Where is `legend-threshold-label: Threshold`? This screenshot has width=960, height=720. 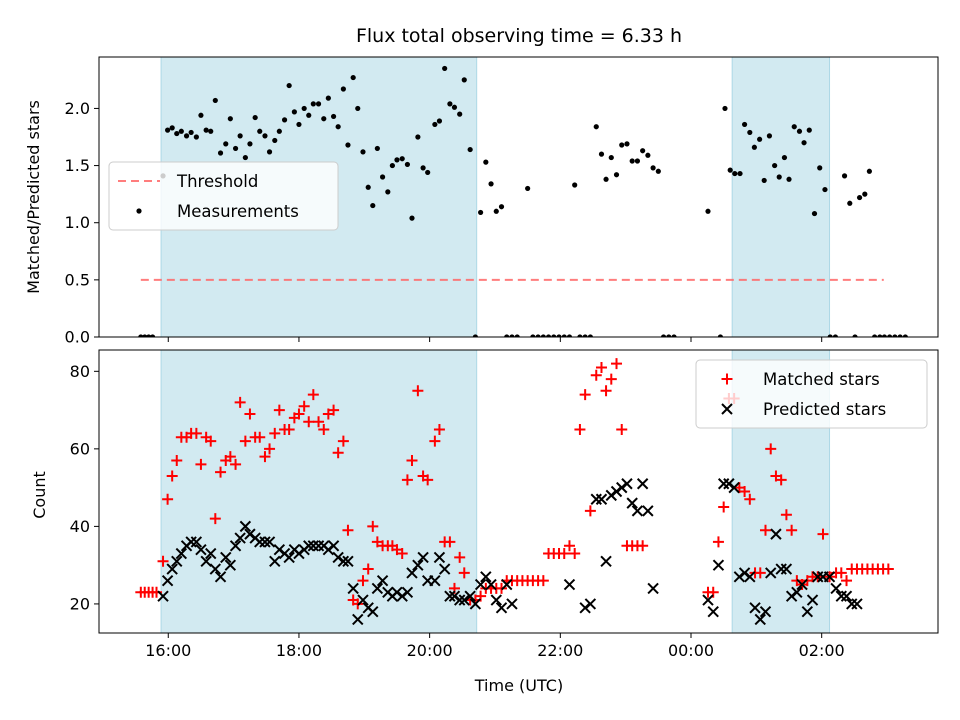 legend-threshold-label: Threshold is located at coordinates (217, 181).